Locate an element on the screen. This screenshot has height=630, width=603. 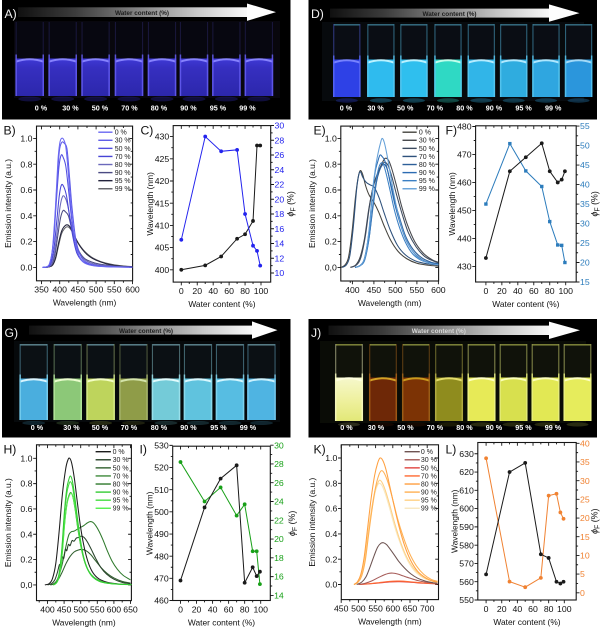
svg-text: D) is located at coordinates (317, 14).